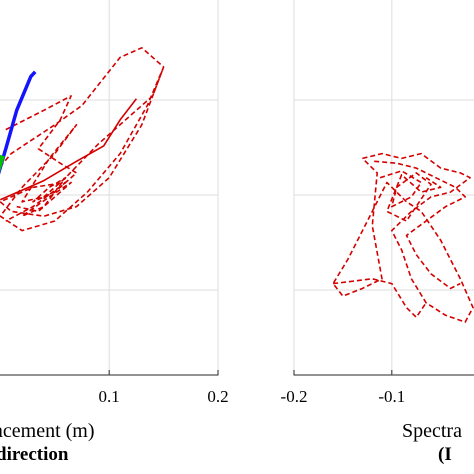 The width and height of the screenshot is (474, 474). Describe the element at coordinates (432, 431) in the screenshot. I see `right-x-axis-label: Spectra` at that location.